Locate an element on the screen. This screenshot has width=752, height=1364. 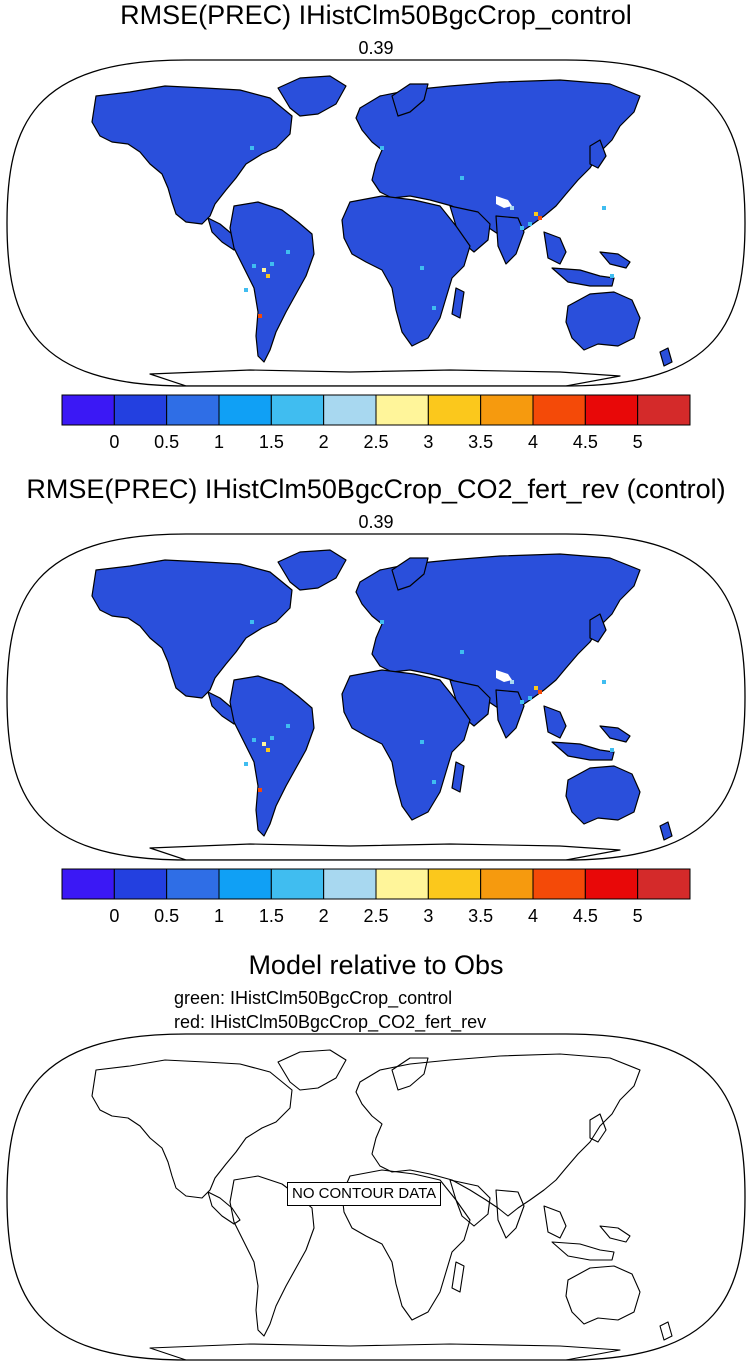
panel-title: RMSE(PREC) IHistClm50BgcCrop_control is located at coordinates (376, 15).